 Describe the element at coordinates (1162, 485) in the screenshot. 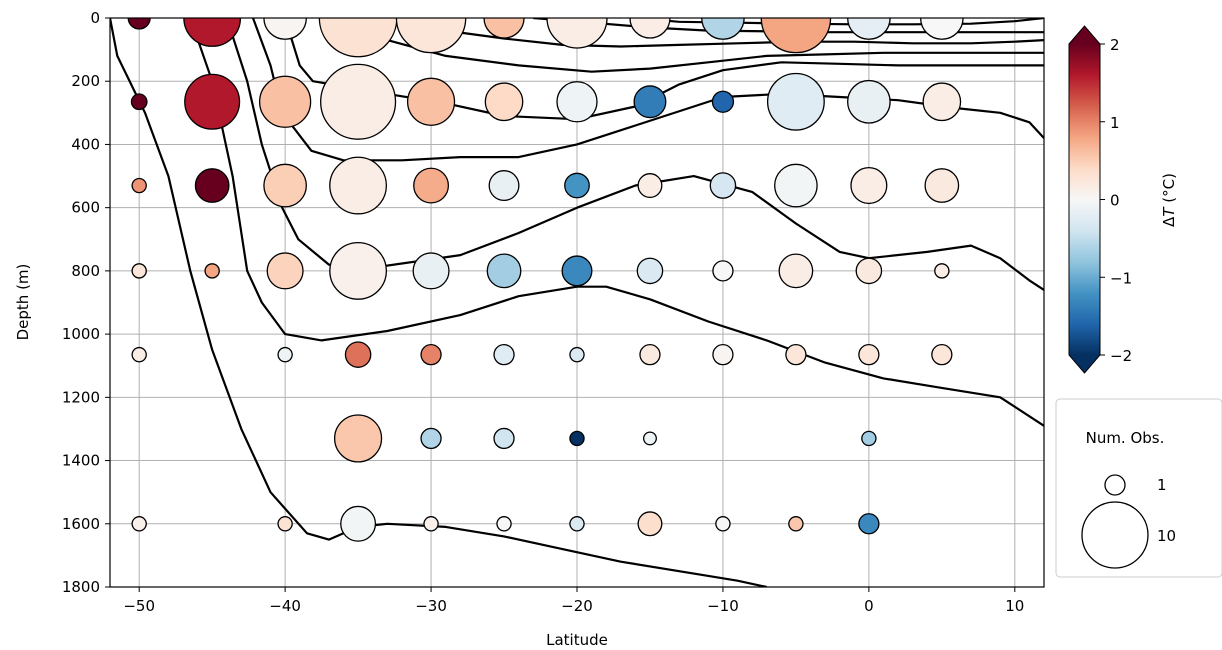

I see `legend-label-small: 1` at that location.